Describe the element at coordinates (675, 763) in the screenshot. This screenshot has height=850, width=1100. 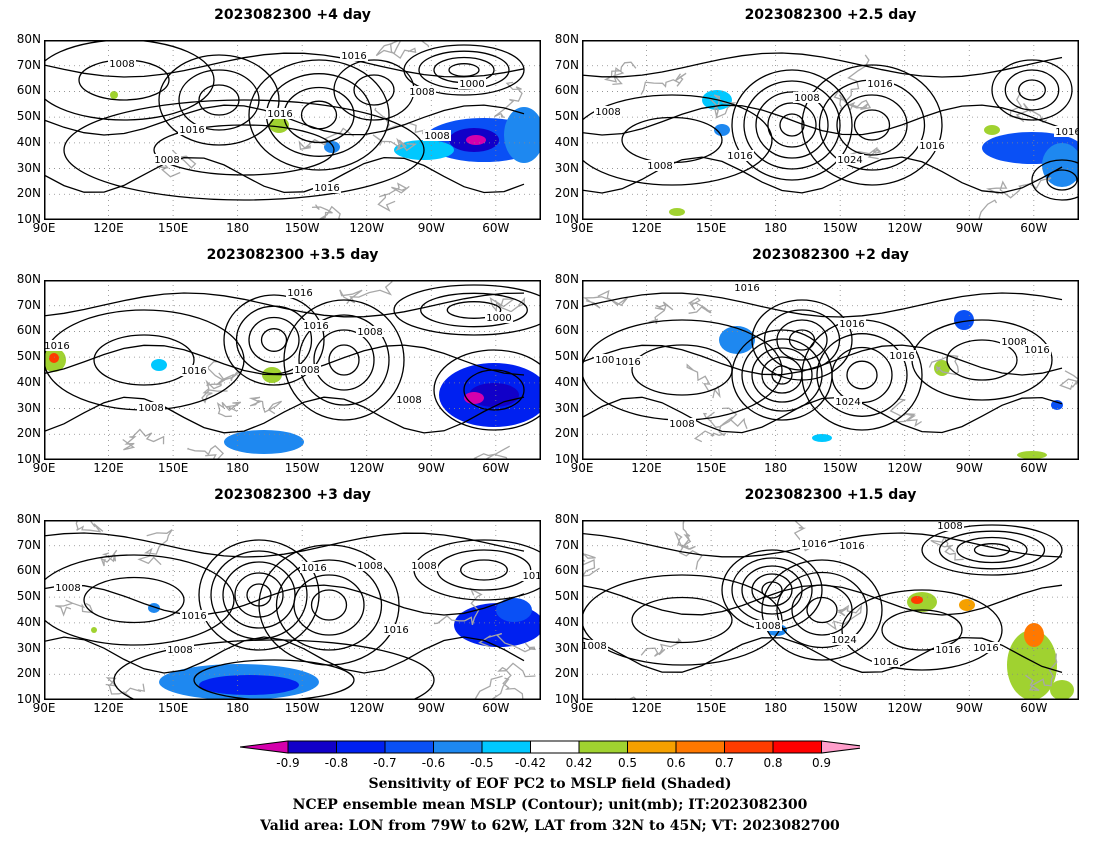
I see `colorbar-tick-label: 0.6` at that location.